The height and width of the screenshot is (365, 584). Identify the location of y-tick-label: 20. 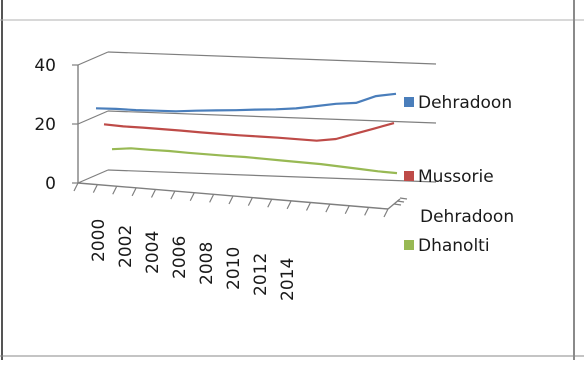
(45, 125).